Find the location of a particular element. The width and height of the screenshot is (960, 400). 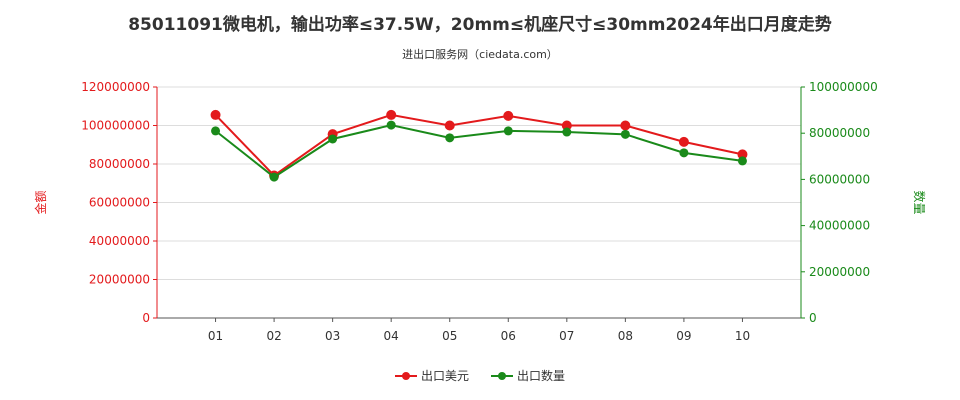

chart-subtitle: 进出口服务网（ciedata.com） is located at coordinates (480, 54).